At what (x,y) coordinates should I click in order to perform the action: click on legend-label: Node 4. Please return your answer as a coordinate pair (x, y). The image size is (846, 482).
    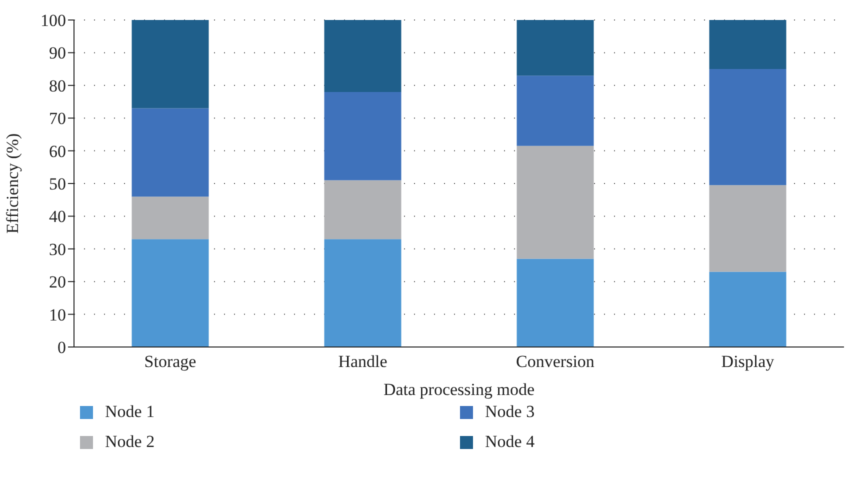
    Looking at the image, I should click on (510, 442).